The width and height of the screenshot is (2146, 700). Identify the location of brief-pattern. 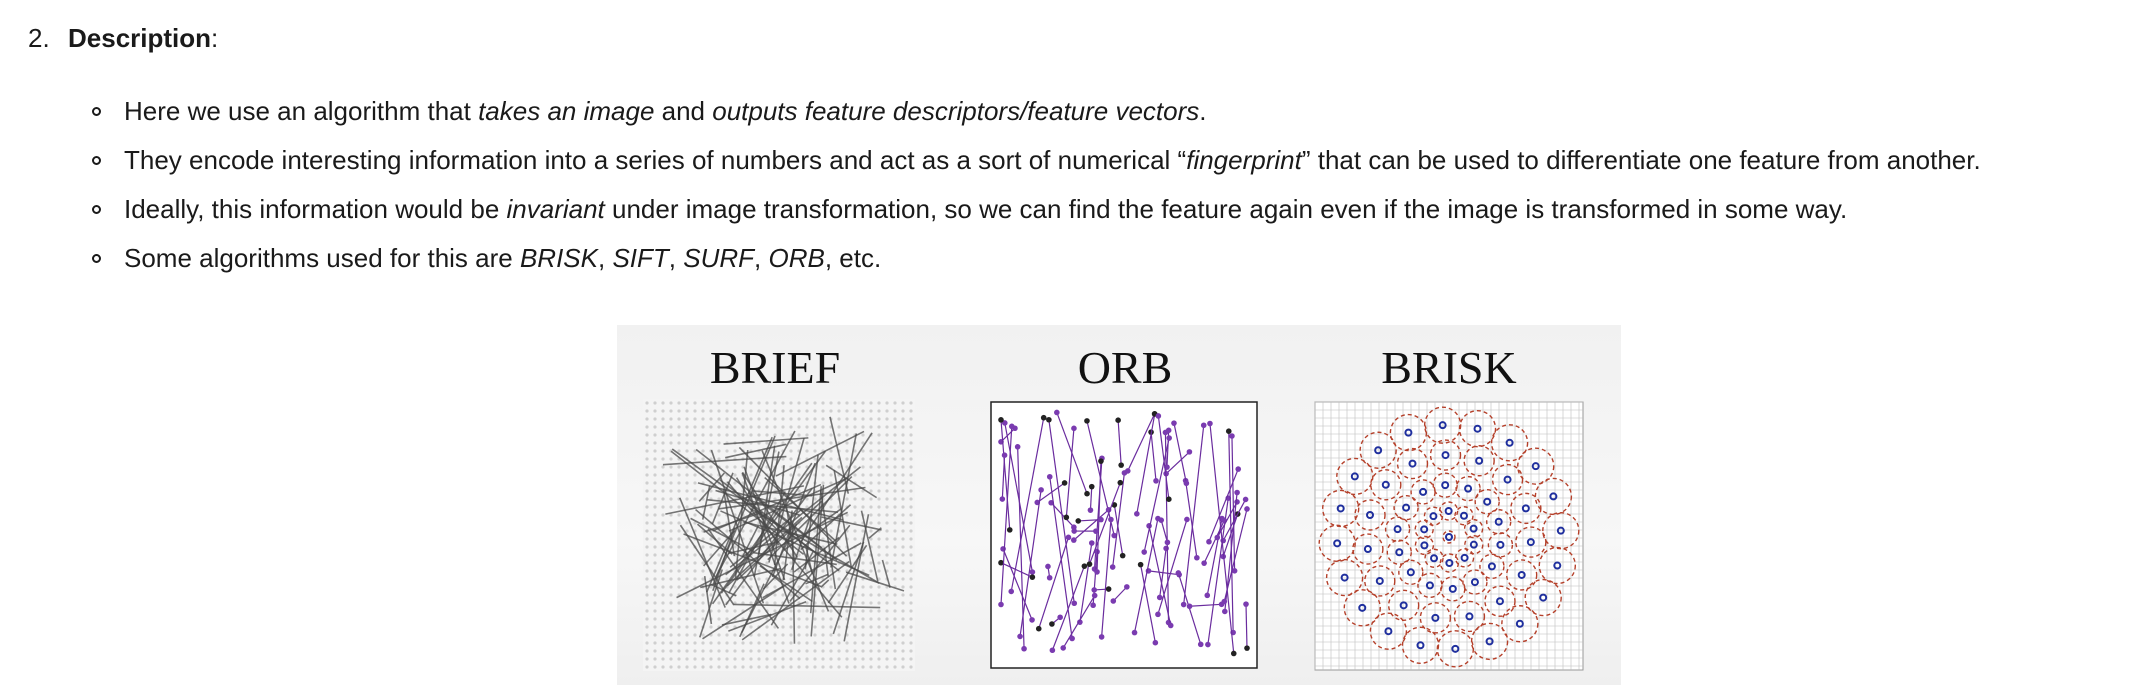
(779, 535).